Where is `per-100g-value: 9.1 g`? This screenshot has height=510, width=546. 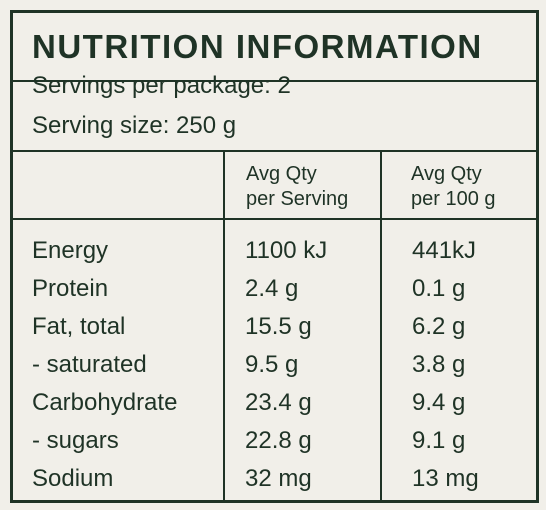 per-100g-value: 9.1 g is located at coordinates (439, 440).